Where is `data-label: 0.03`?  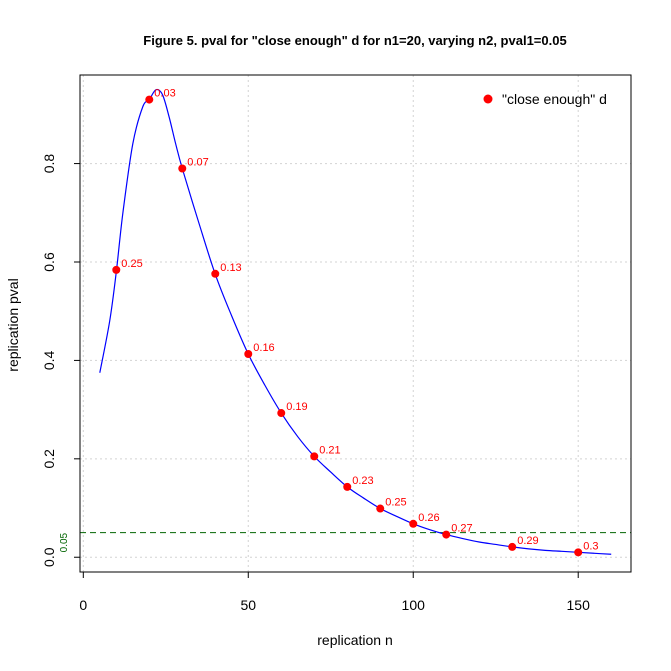
data-label: 0.03 is located at coordinates (164, 94).